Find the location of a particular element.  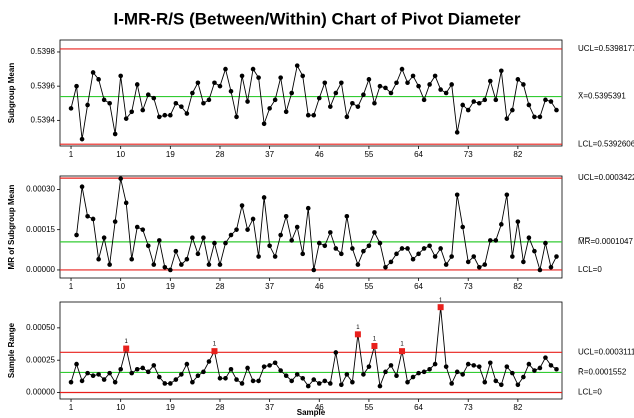

x-tick-label: 10 is located at coordinates (120, 286).